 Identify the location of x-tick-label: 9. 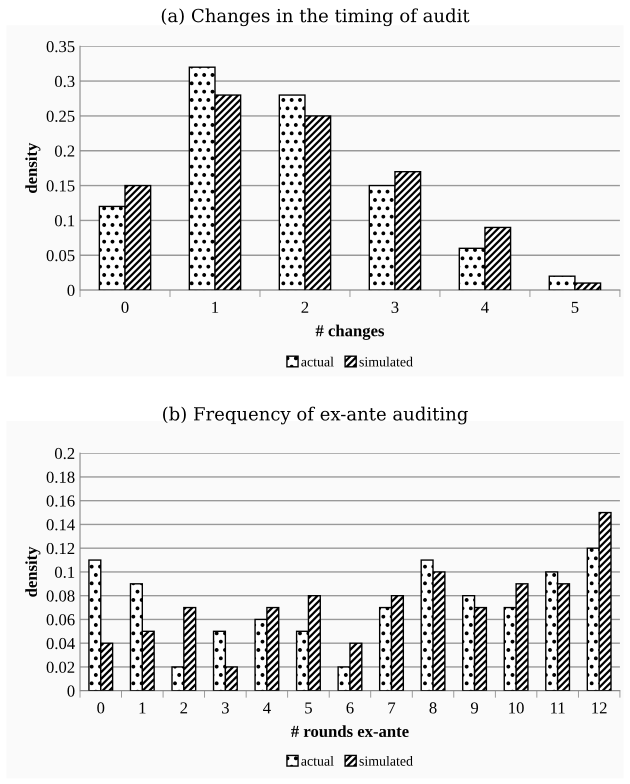
(474, 708).